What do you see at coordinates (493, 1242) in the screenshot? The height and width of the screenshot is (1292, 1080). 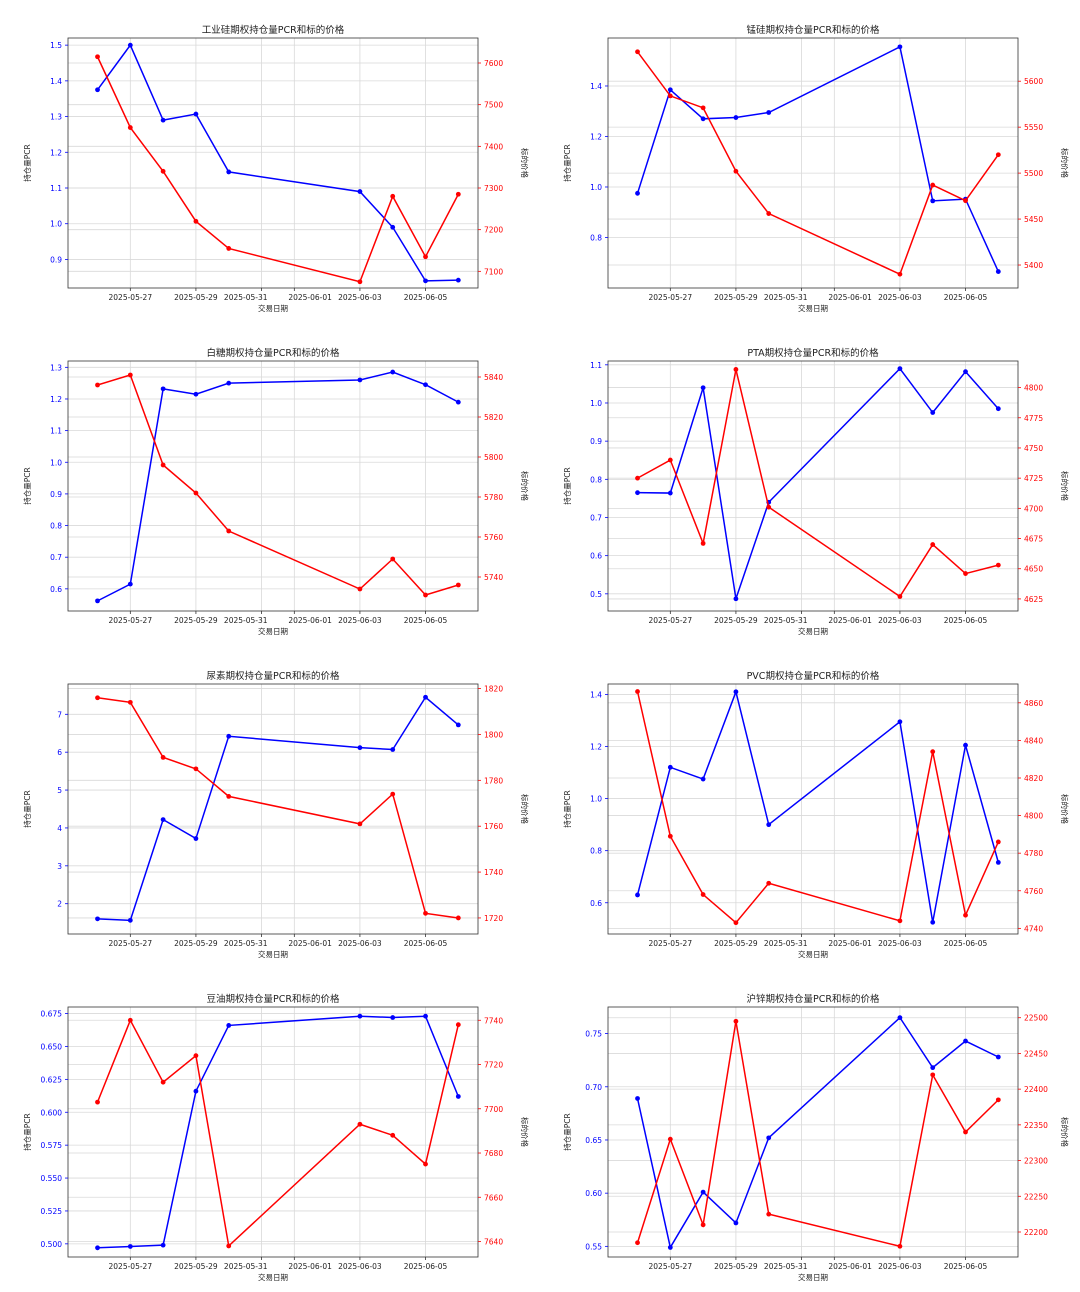 I see `y-right-tick-label: 7640` at bounding box center [493, 1242].